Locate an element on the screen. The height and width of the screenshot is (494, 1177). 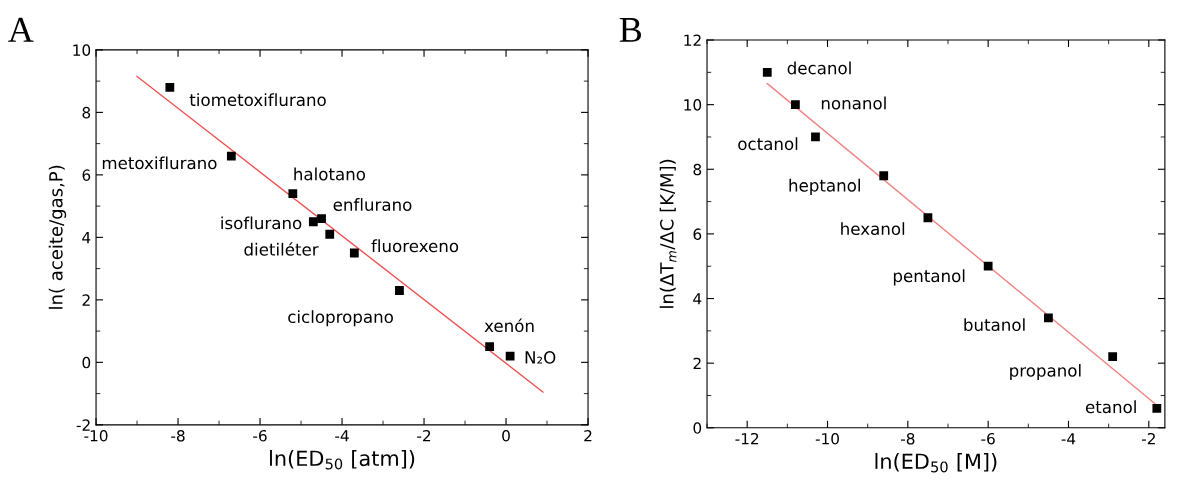
annotation: etanol is located at coordinates (1110, 407).